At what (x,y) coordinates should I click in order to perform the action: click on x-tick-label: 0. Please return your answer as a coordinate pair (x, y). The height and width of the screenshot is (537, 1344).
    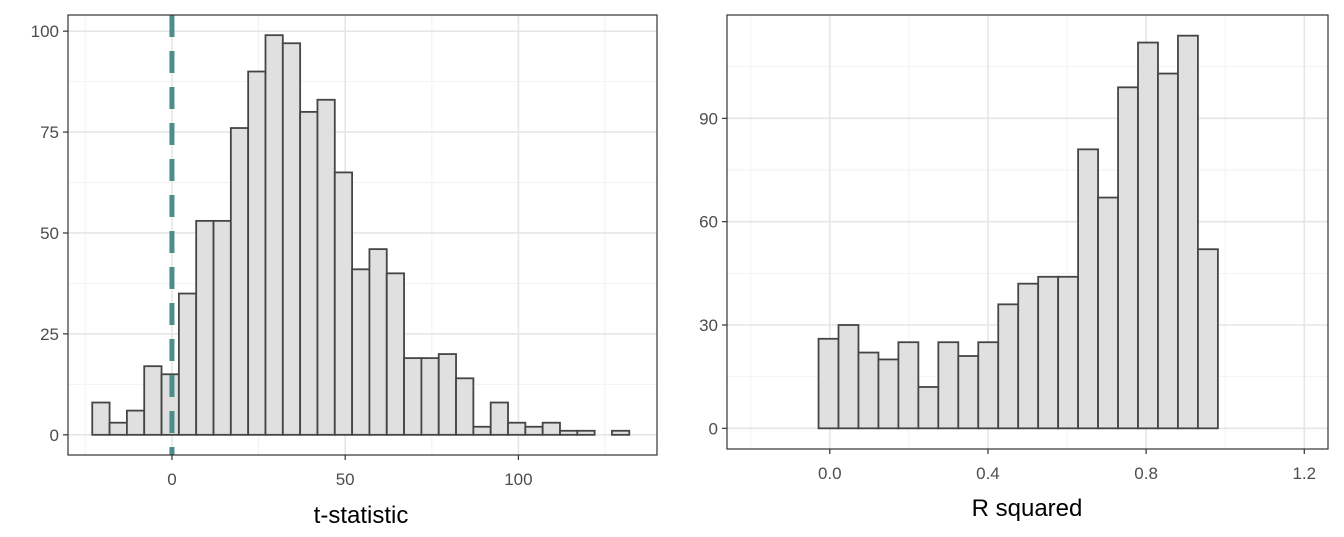
    Looking at the image, I should click on (171, 479).